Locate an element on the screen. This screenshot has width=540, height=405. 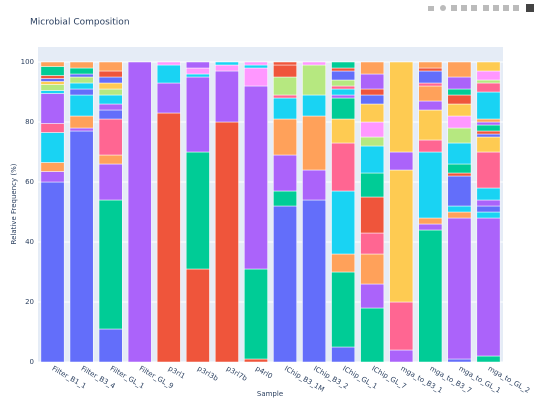
plotly-logo is located at coordinates (530, 8).